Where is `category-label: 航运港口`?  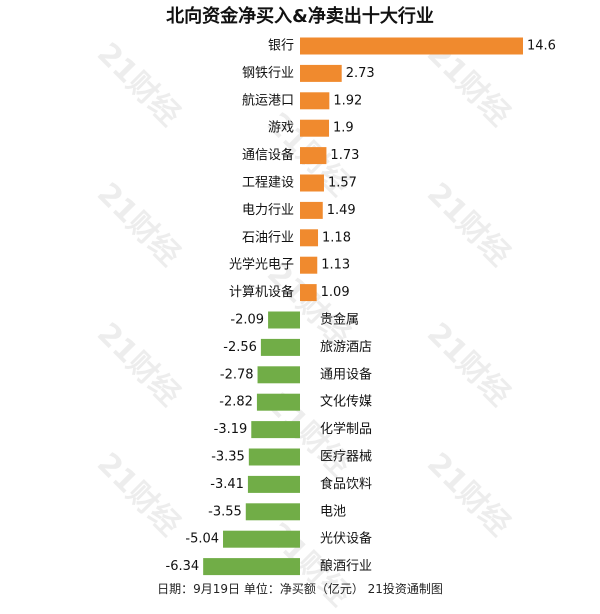
category-label: 航运港口 is located at coordinates (268, 100).